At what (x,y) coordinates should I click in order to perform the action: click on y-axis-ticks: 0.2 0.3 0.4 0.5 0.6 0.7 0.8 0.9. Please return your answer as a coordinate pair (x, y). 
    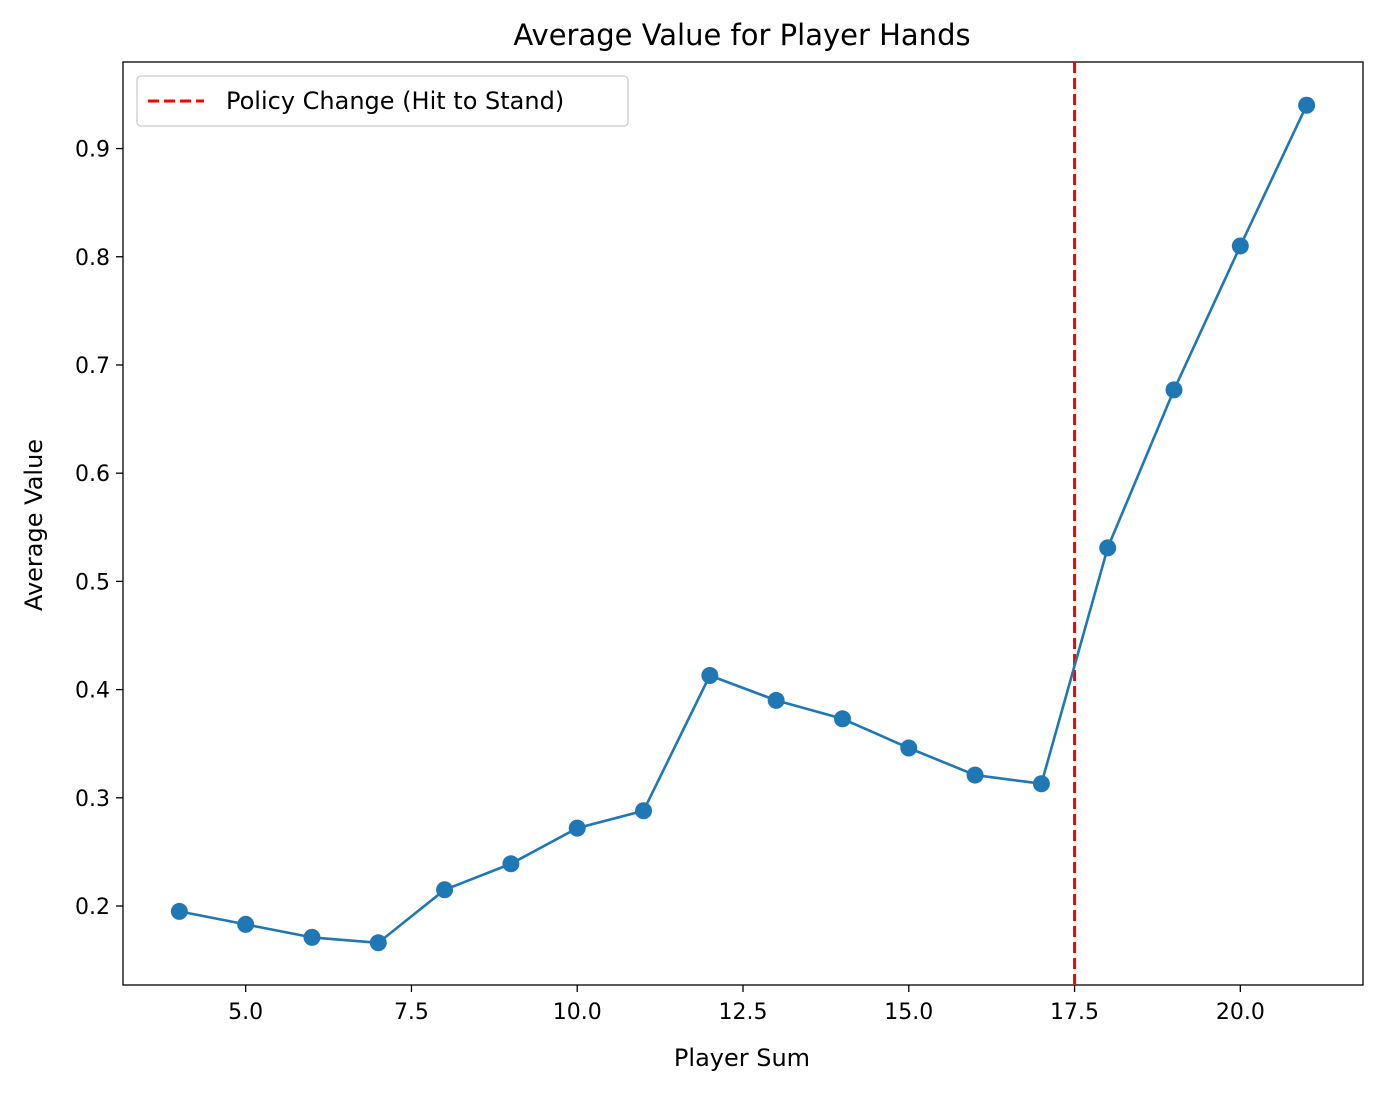
    Looking at the image, I should click on (99, 529).